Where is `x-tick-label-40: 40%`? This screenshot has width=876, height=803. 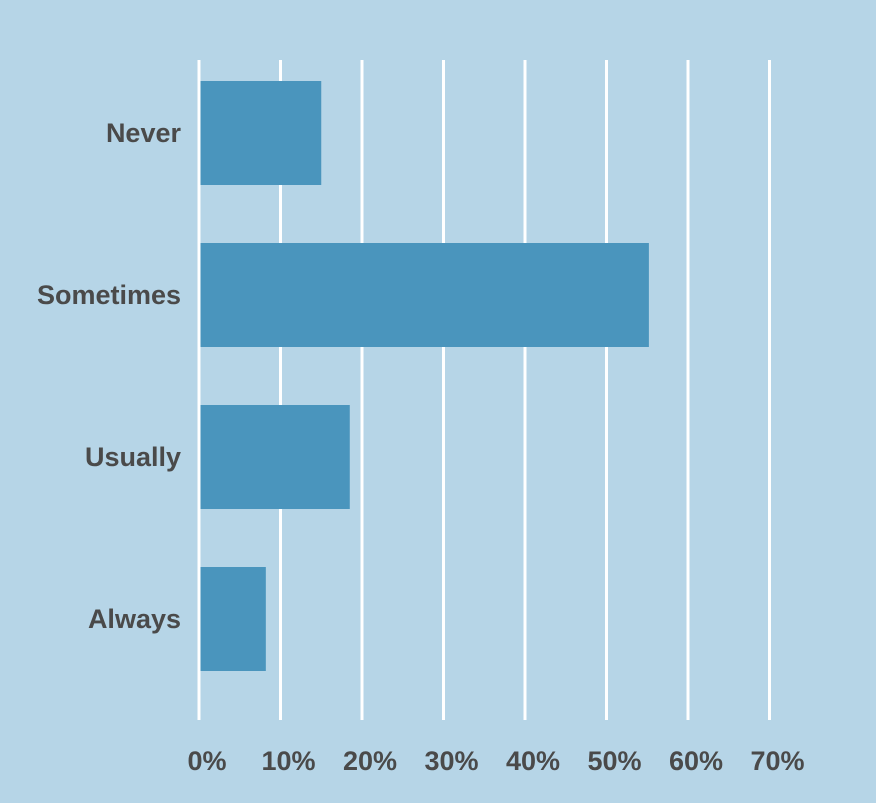 x-tick-label-40: 40% is located at coordinates (533, 761).